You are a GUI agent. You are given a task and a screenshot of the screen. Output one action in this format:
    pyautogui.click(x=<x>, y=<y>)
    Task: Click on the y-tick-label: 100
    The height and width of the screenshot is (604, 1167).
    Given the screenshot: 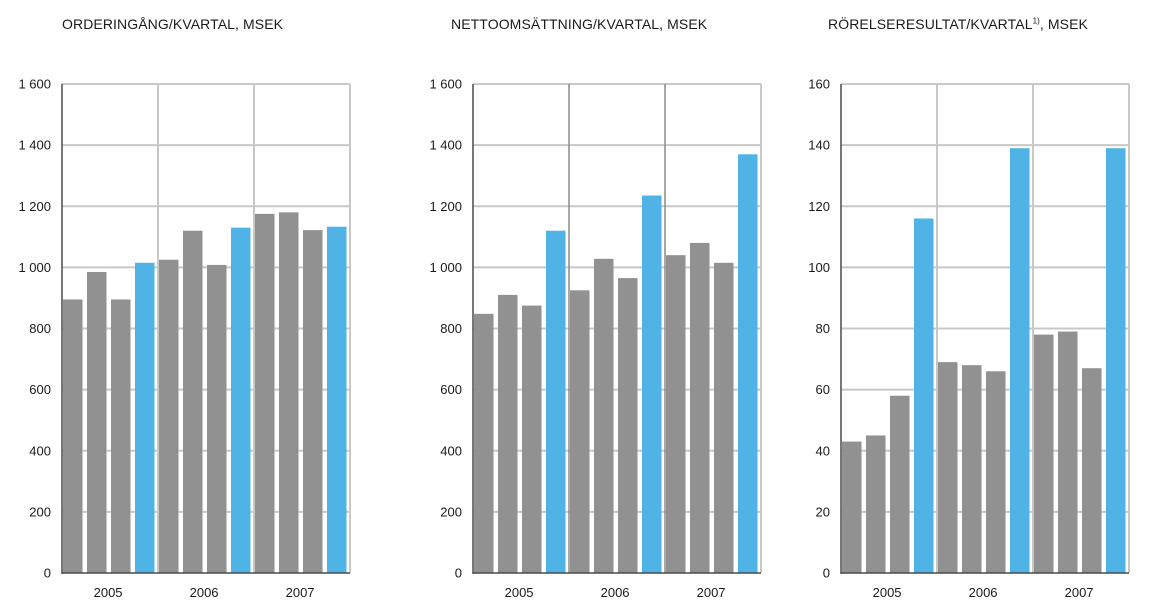 What is the action you would take?
    pyautogui.click(x=819, y=267)
    